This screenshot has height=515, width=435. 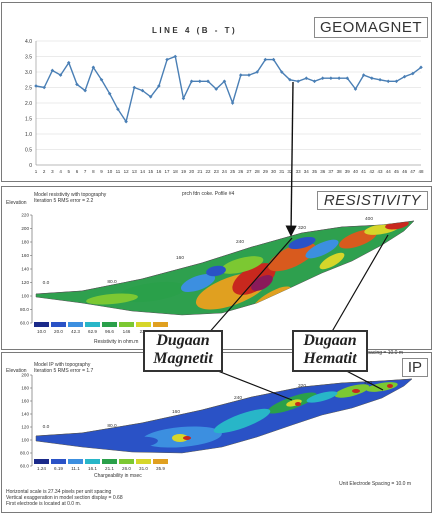 What do you see at coordinates (25, 427) in the screenshot?
I see `ip-elevation-tick-label: 120` at bounding box center [25, 427].